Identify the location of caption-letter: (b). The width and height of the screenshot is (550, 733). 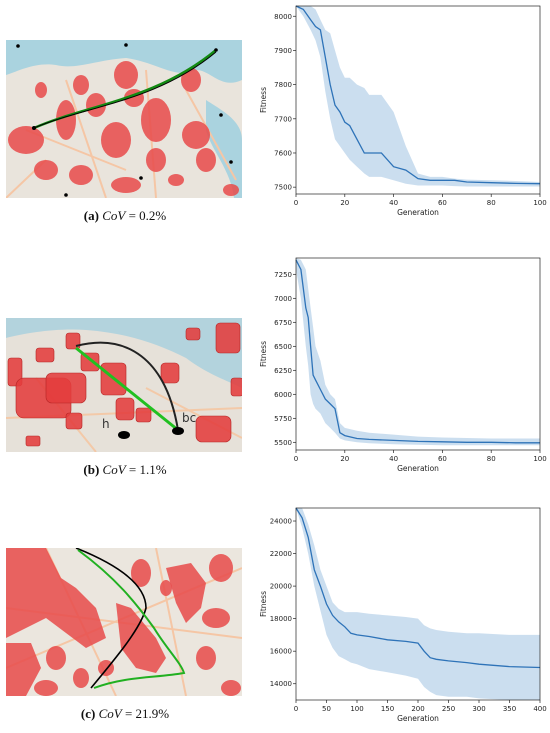
(91, 469).